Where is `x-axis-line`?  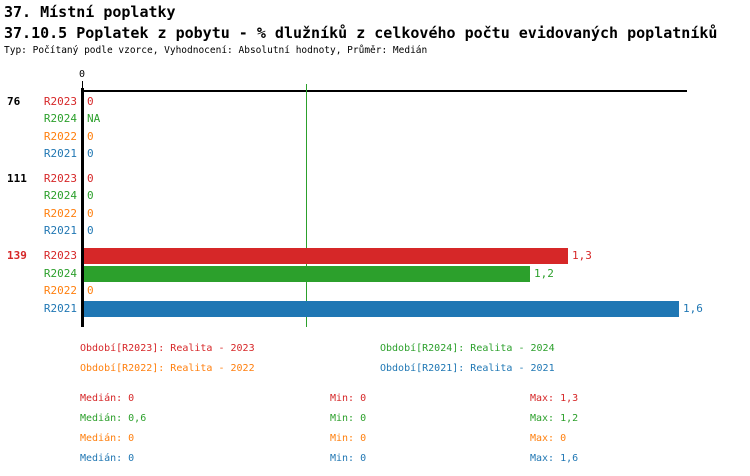
x-axis-line is located at coordinates (384, 91).